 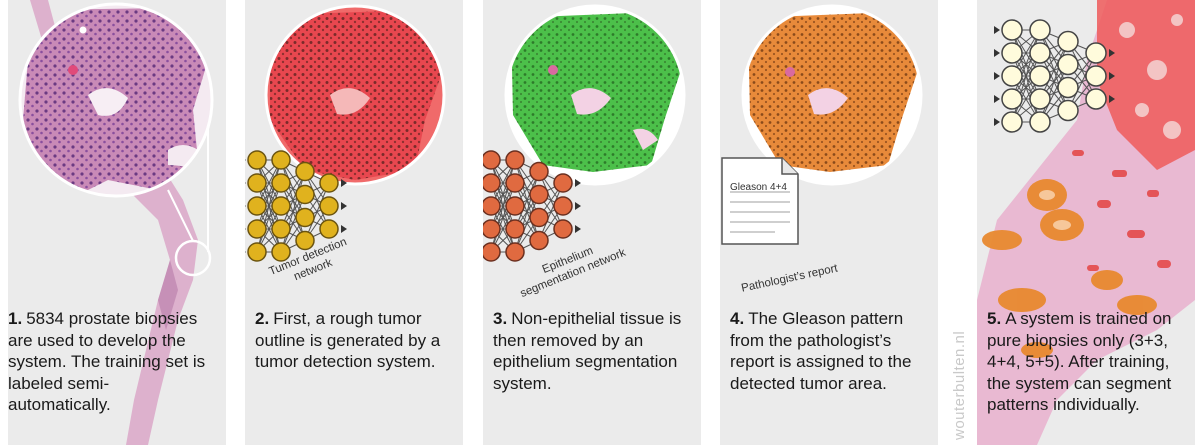 I want to click on step-4-number: 4., so click(x=737, y=318).